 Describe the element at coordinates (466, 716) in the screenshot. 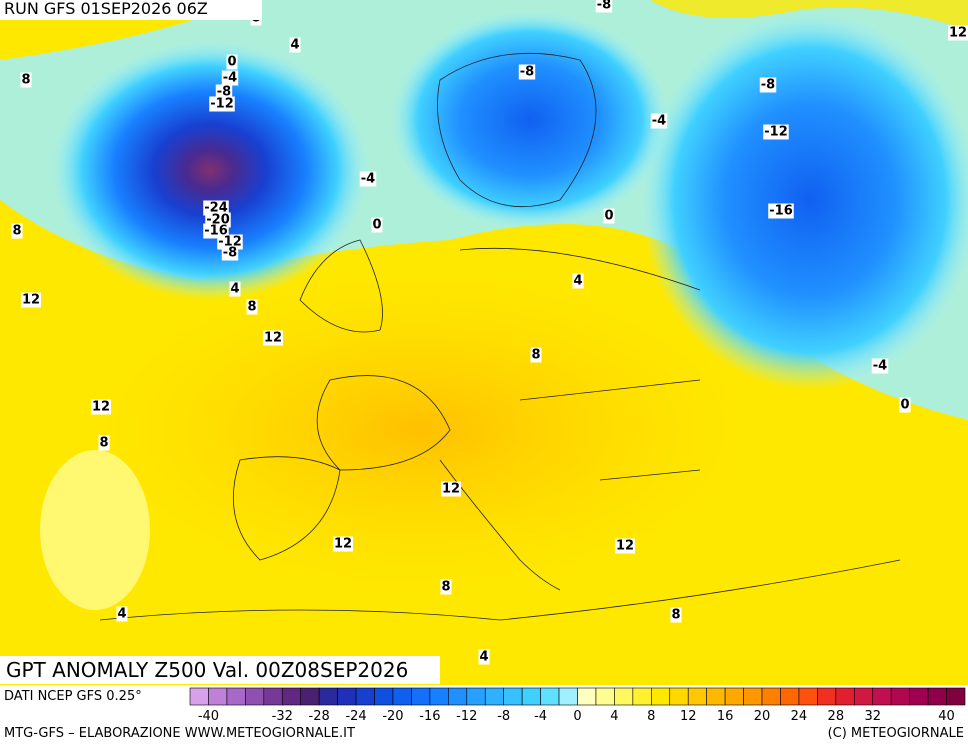

I see `colorbar-label: -12` at that location.